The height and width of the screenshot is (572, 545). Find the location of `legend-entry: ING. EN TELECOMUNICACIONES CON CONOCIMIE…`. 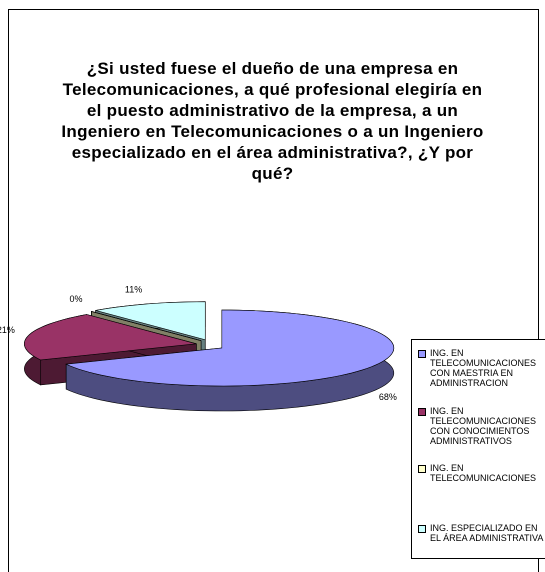

legend-entry: ING. EN TELECOMUNICACIONES CON CONOCIMIE… is located at coordinates (481, 426).